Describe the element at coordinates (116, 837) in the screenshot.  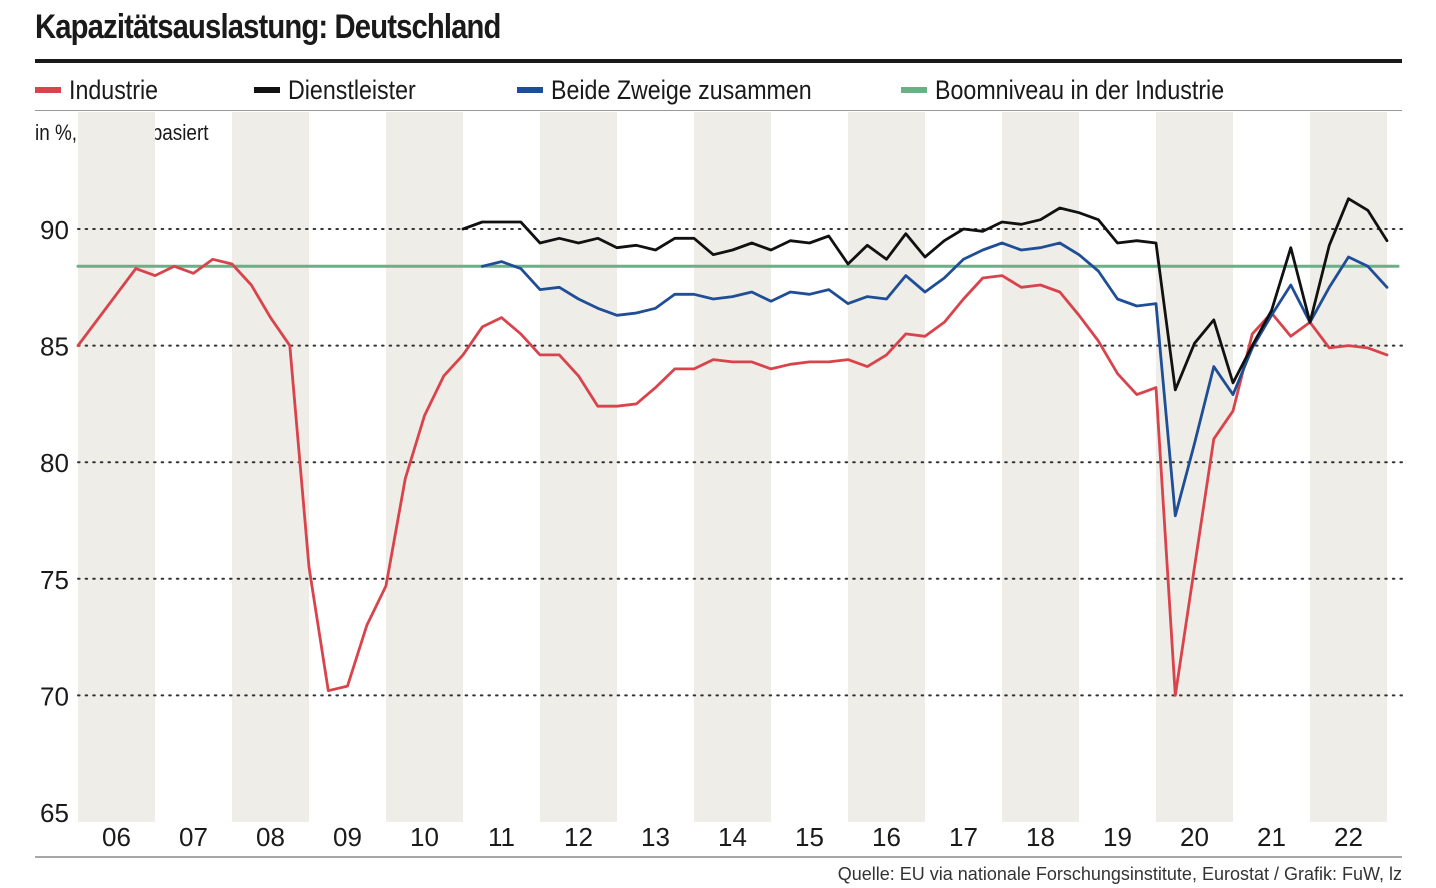
I see `x-tick-label-06: 06` at that location.